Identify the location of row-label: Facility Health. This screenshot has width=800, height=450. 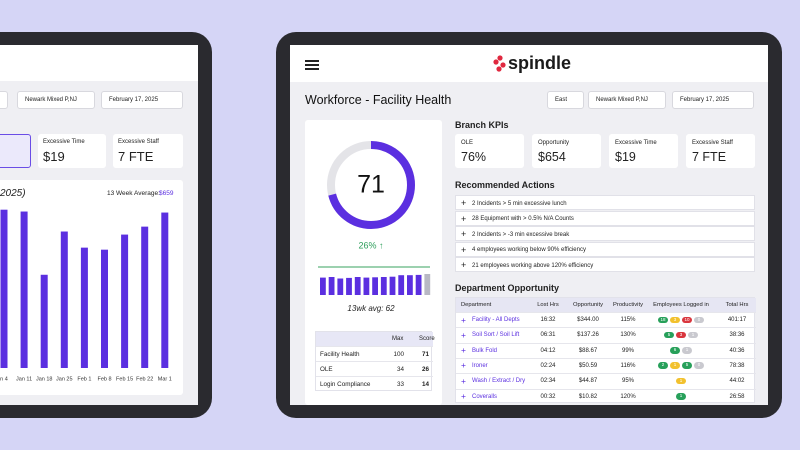
(340, 354).